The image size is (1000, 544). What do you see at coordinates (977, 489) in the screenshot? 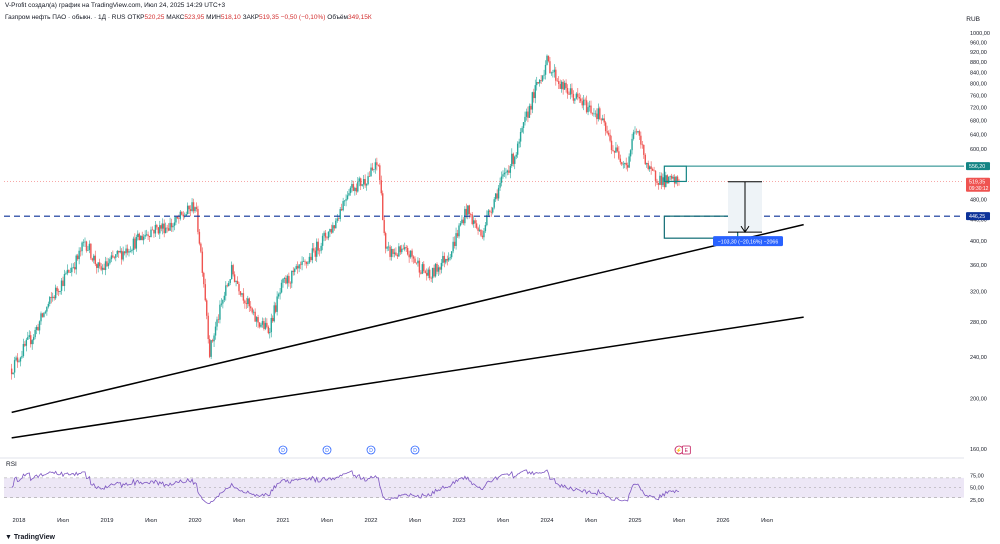
I see `rsi-tick-label: 50,00` at bounding box center [977, 489].